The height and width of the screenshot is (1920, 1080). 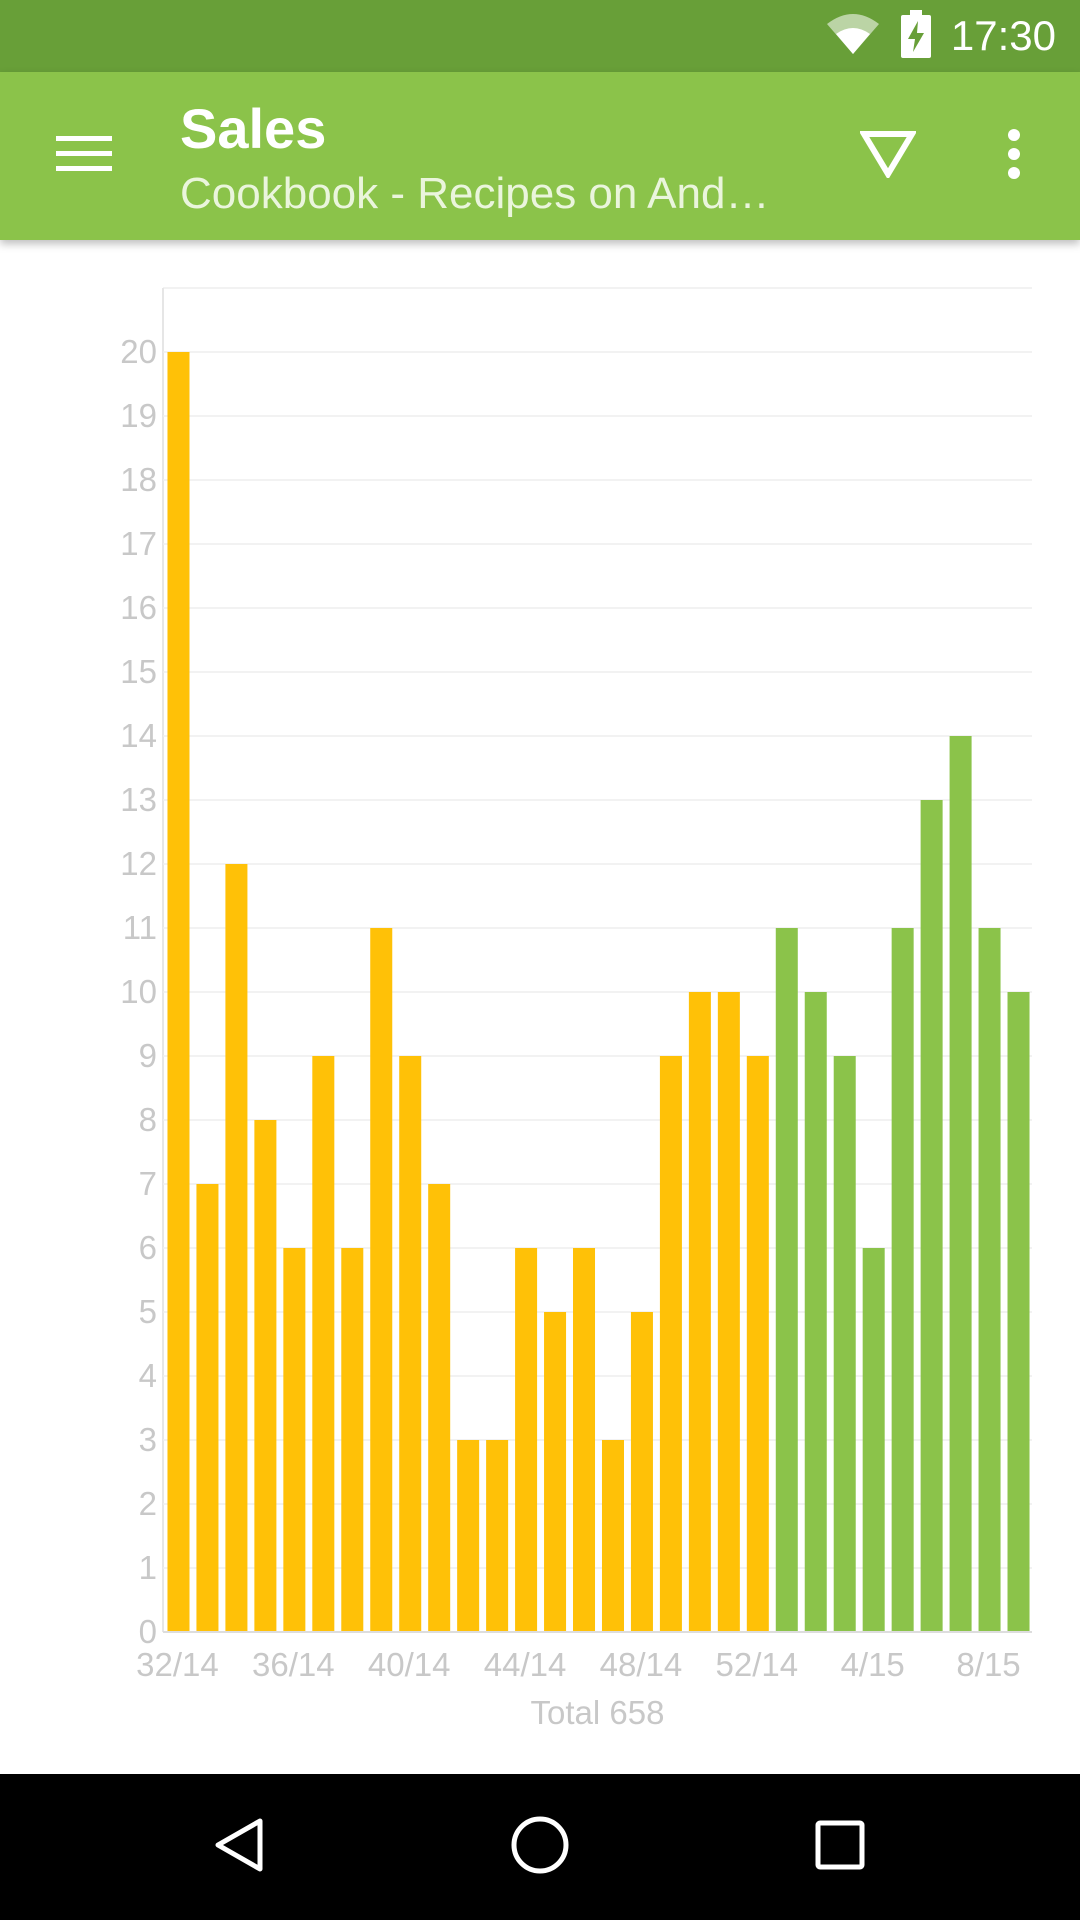 What do you see at coordinates (148, 1503) in the screenshot?
I see `y-tick-label: 2` at bounding box center [148, 1503].